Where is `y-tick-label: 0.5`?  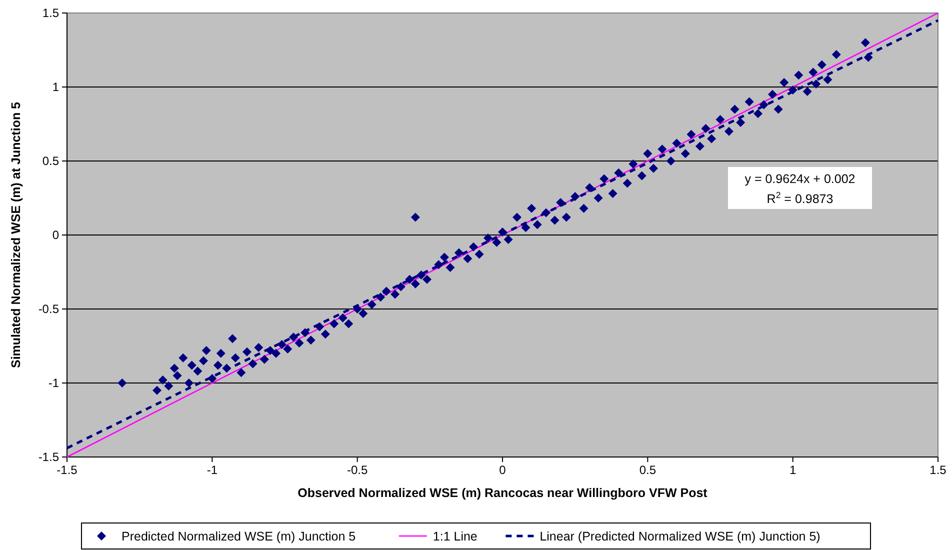
y-tick-label: 0.5 is located at coordinates (51, 161).